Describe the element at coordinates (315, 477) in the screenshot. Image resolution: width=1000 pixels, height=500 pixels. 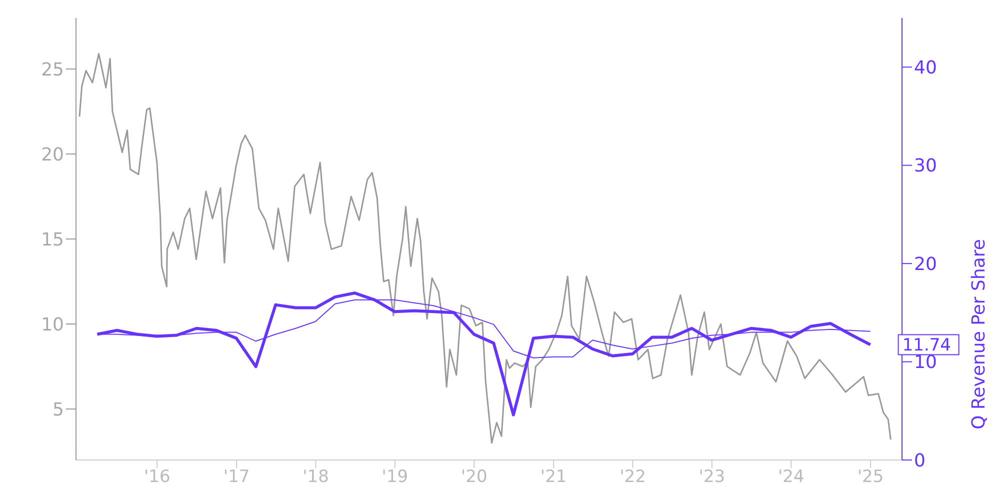
I see `x-tick-label: '18` at that location.